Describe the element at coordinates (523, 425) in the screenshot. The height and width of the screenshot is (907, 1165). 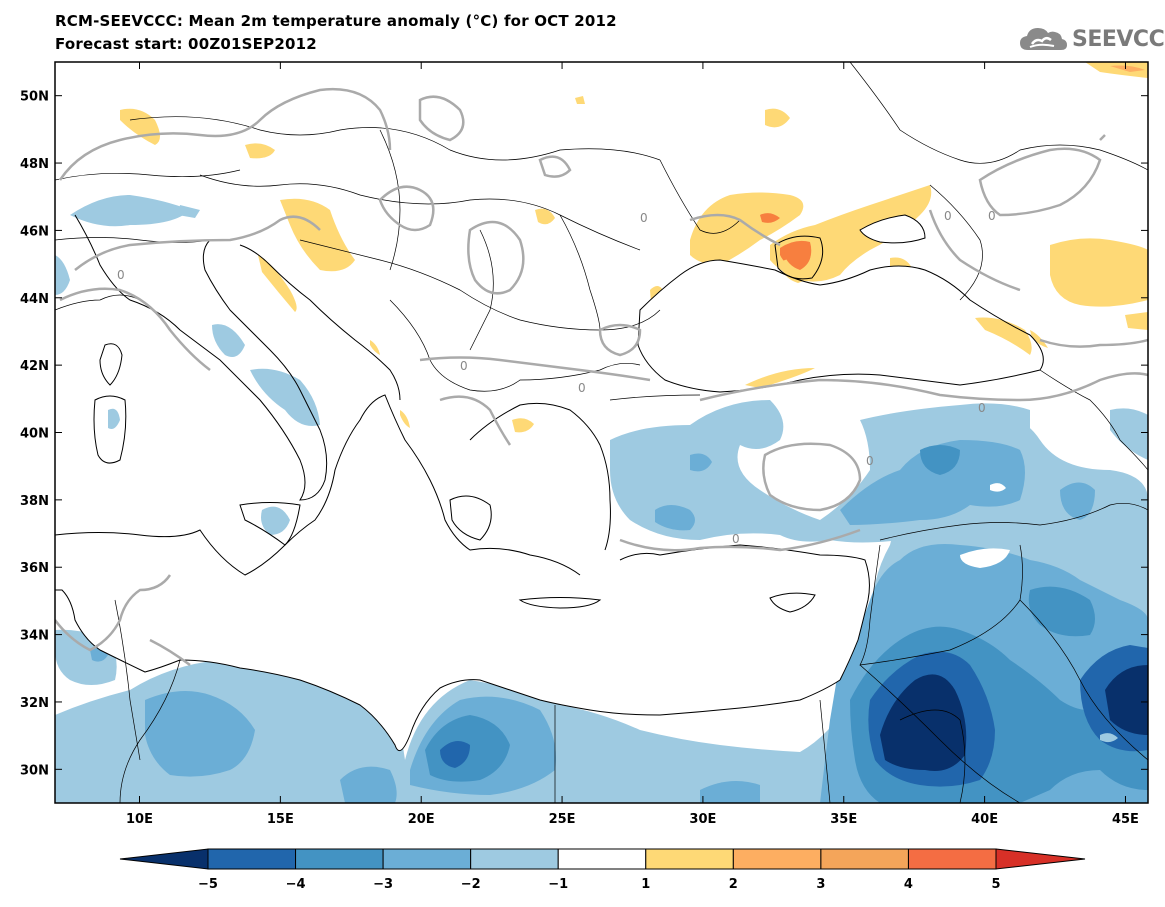
I see `warm-fringe-greece` at that location.